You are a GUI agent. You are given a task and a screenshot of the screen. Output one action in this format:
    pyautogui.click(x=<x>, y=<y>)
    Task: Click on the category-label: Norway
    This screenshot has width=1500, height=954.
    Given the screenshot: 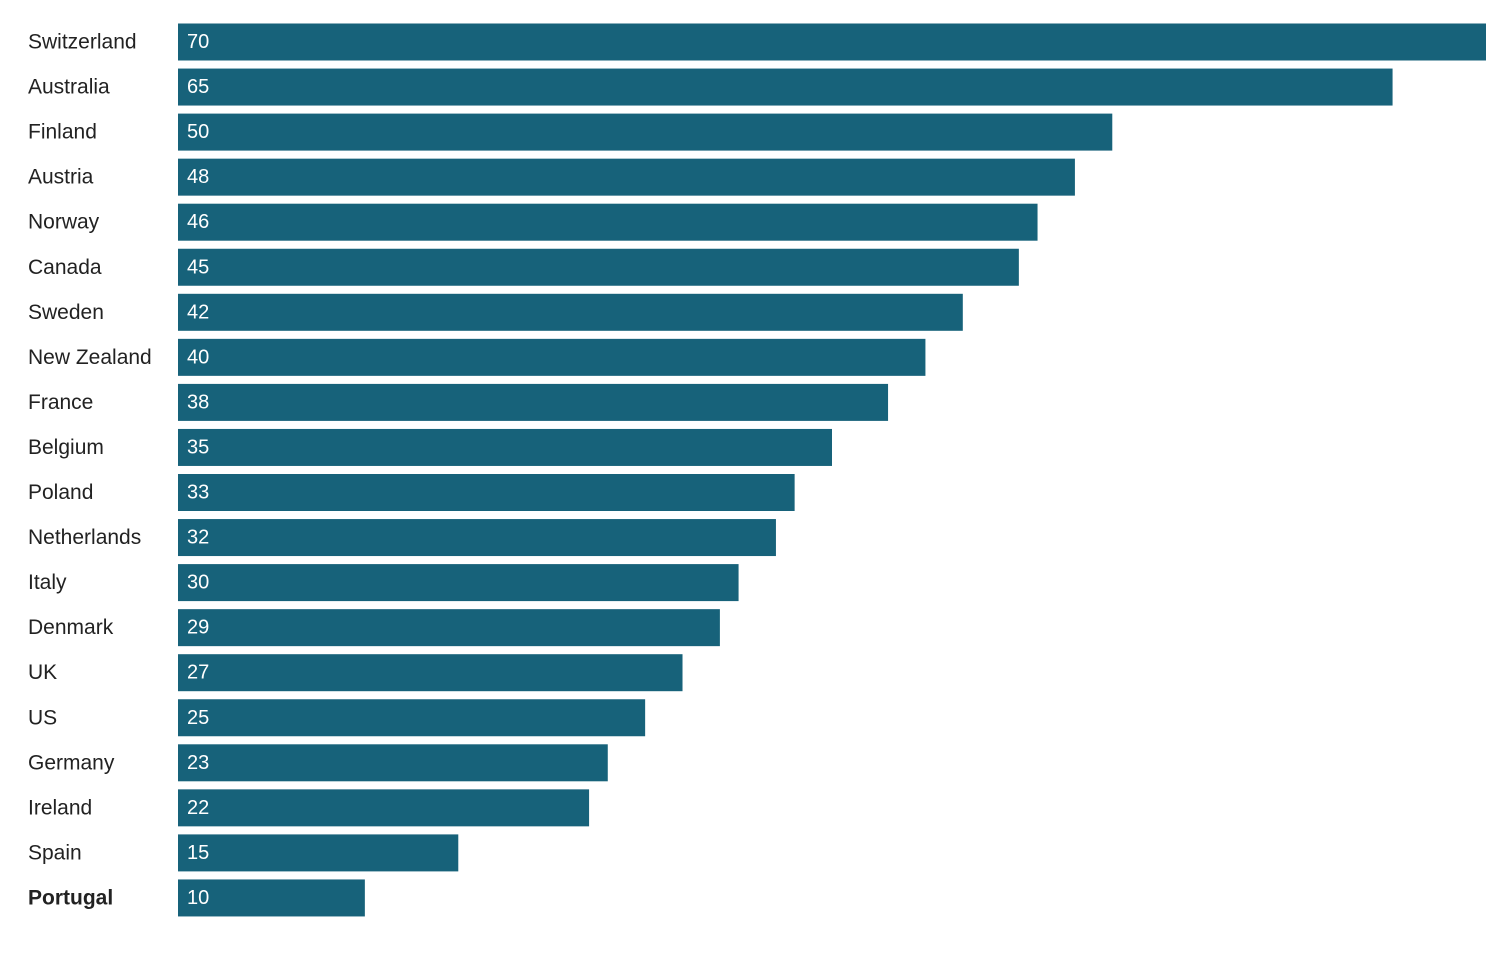 What is the action you would take?
    pyautogui.click(x=64, y=222)
    